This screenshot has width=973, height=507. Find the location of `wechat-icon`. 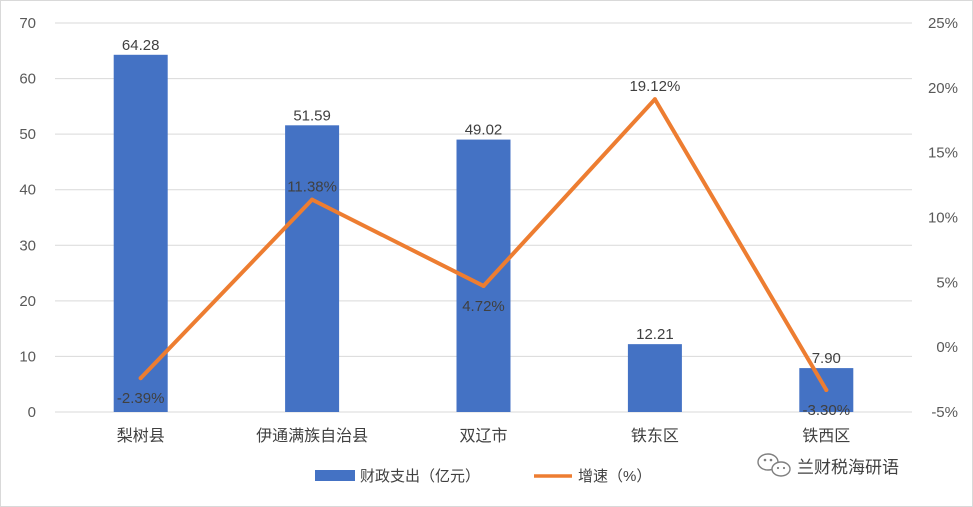

wechat-icon is located at coordinates (774, 465).